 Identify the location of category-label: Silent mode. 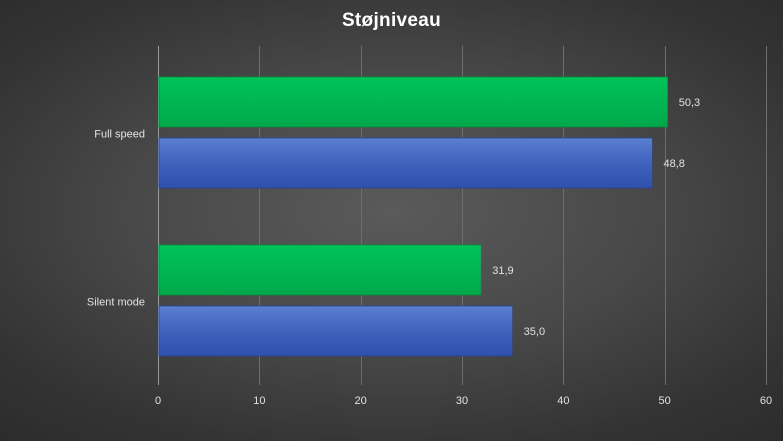
(116, 303).